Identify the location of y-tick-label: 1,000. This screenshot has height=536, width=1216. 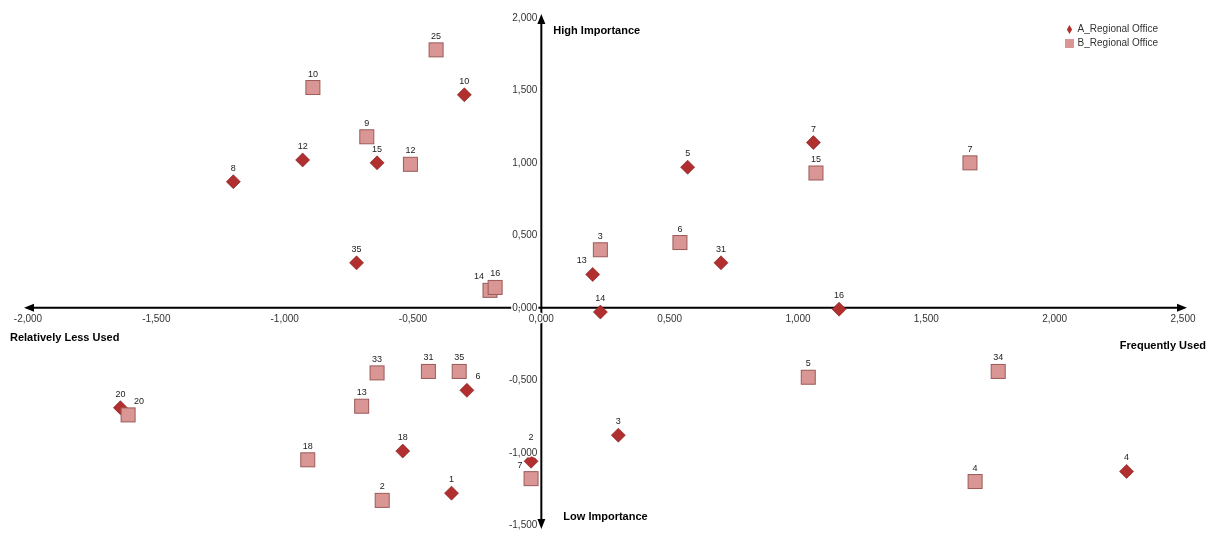
(525, 162).